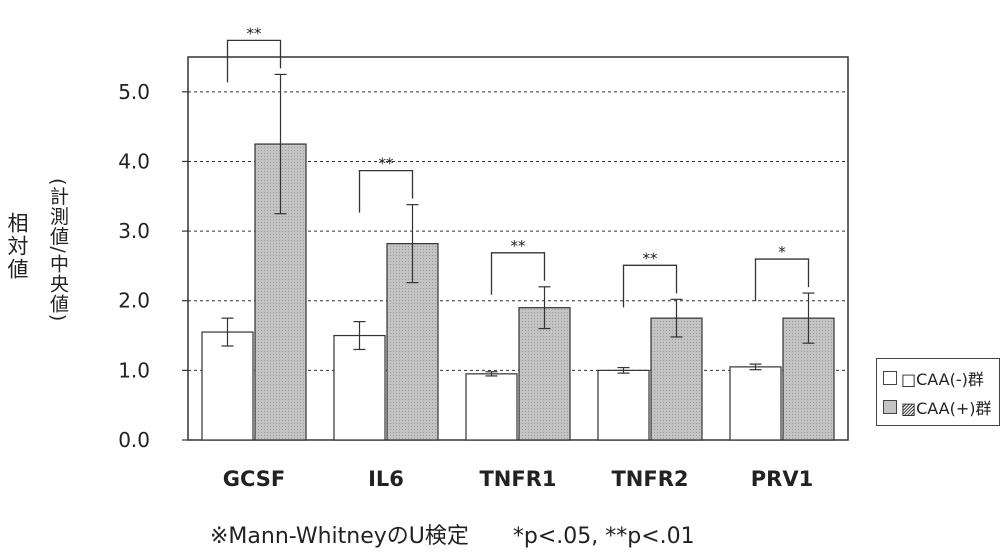 The image size is (1006, 554). I want to click on x-tick-label: IL6, so click(386, 479).